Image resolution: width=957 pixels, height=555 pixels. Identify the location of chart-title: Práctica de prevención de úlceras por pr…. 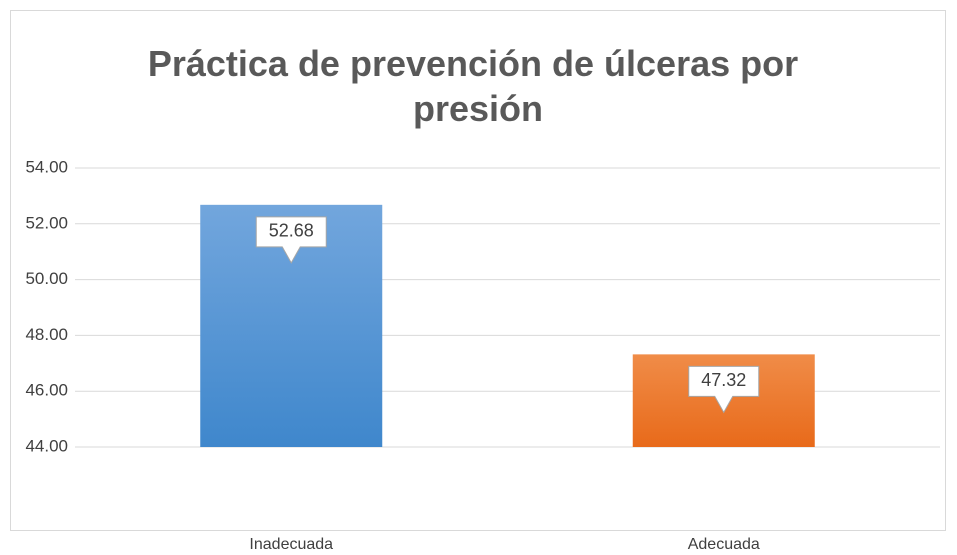
(478, 86).